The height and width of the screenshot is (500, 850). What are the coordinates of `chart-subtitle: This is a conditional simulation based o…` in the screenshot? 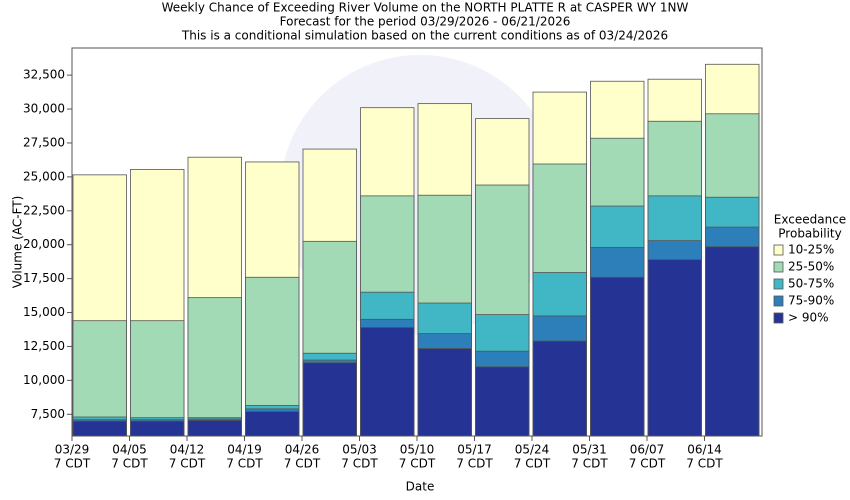 It's located at (424, 36).